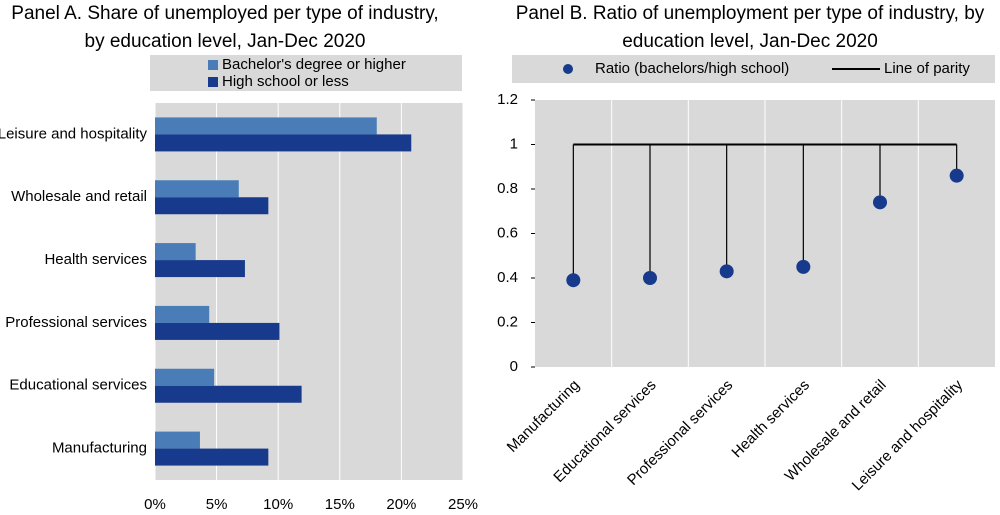 The image size is (1000, 515). I want to click on legend-label: High school or less, so click(285, 81).